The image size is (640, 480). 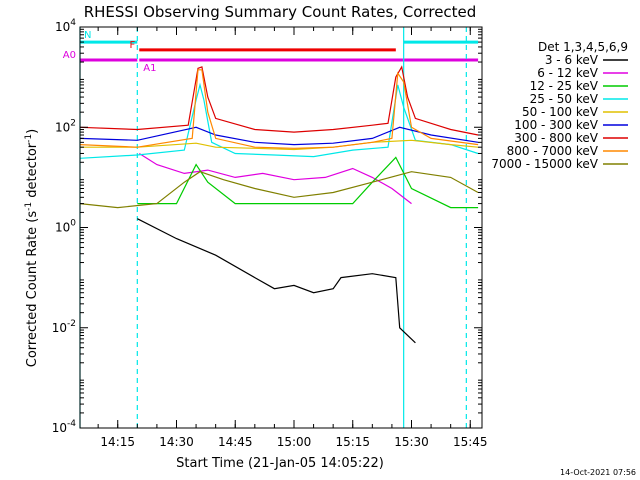 What do you see at coordinates (560, 112) in the screenshot?
I see `legend-label-4: 50 - 100 keV` at bounding box center [560, 112].